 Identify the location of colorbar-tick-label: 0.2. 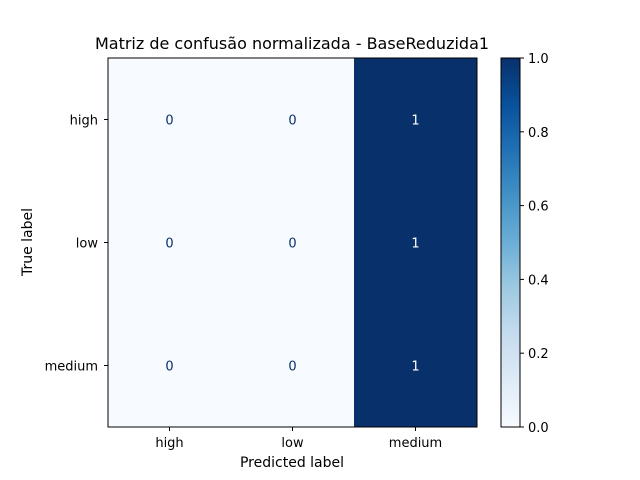
(538, 354).